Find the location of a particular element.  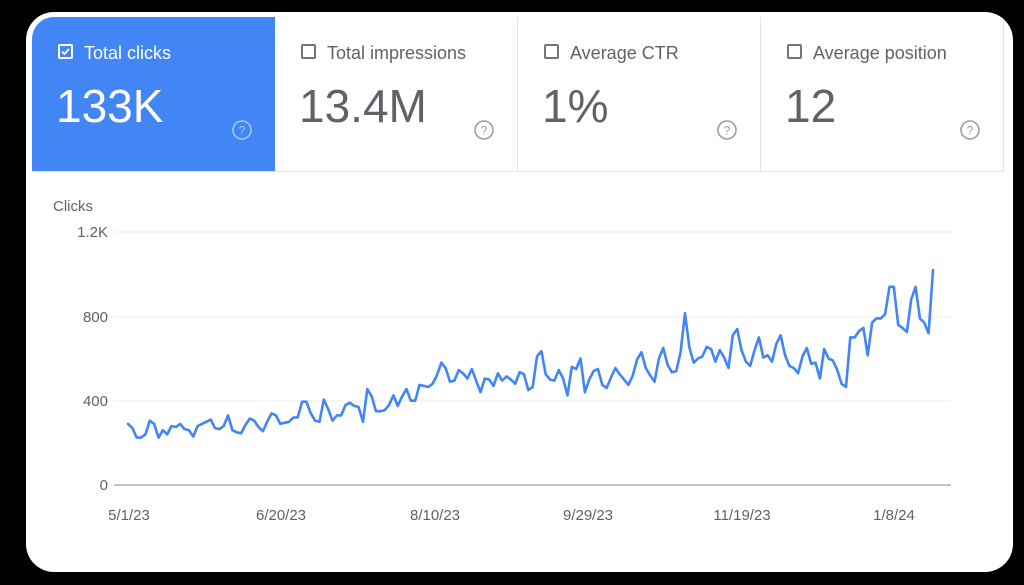

metric-value: 12 is located at coordinates (811, 106).